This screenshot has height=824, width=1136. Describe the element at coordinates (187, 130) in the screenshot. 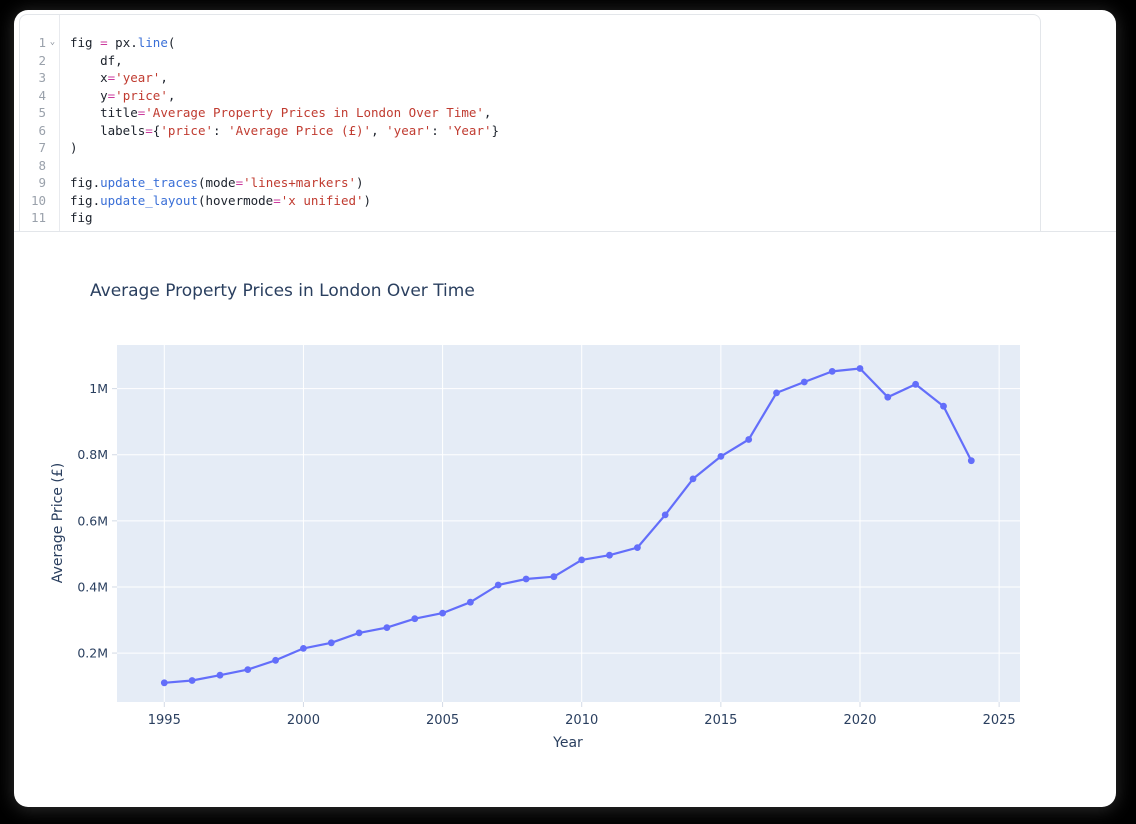

I see `code-token: 'price'` at that location.